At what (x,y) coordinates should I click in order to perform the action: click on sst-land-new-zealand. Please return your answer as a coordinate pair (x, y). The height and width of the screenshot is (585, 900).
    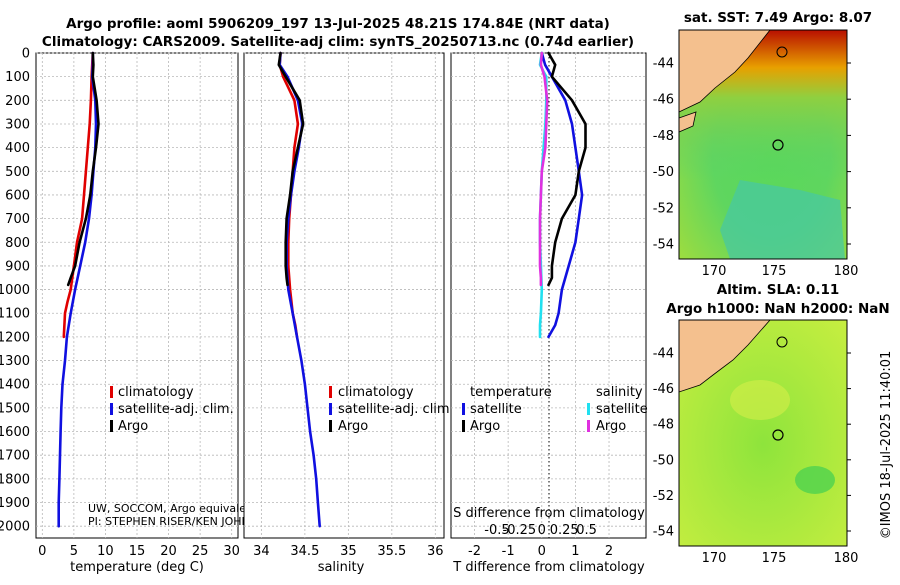
    Looking at the image, I should click on (724, 71).